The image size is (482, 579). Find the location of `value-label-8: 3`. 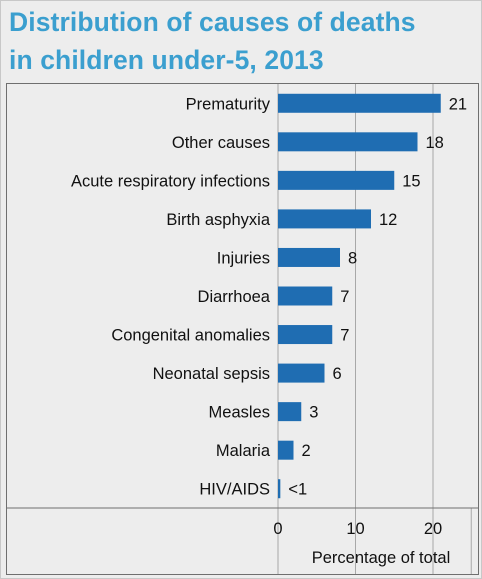

value-label-8: 3 is located at coordinates (313, 413).